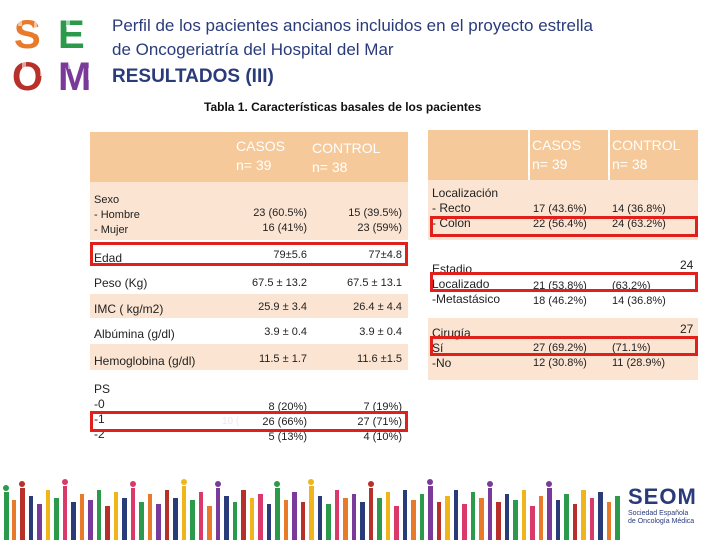 The width and height of the screenshot is (720, 540). I want to click on left-table-header, so click(249, 157).